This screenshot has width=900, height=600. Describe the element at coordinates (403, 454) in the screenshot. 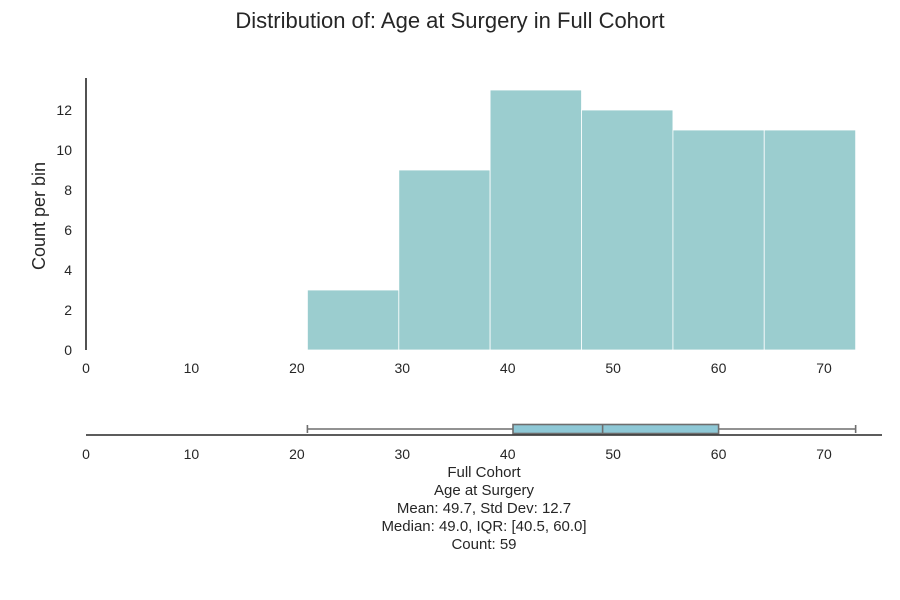

I see `boxplot-x-tick-label: 30` at that location.